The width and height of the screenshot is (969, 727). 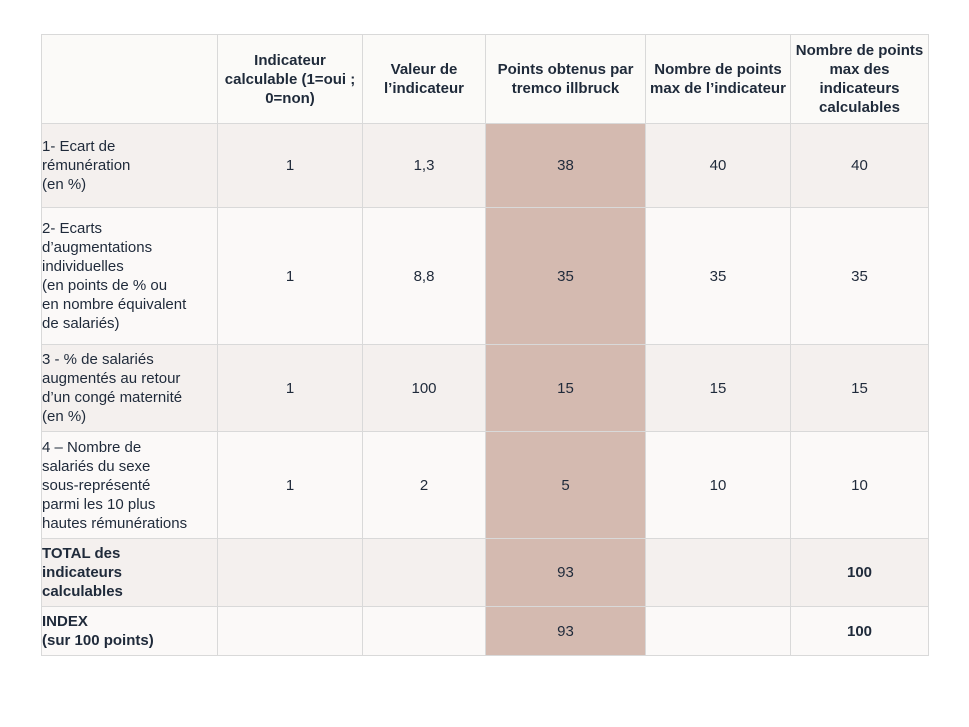 What do you see at coordinates (565, 276) in the screenshot?
I see `points-obtained: 35` at bounding box center [565, 276].